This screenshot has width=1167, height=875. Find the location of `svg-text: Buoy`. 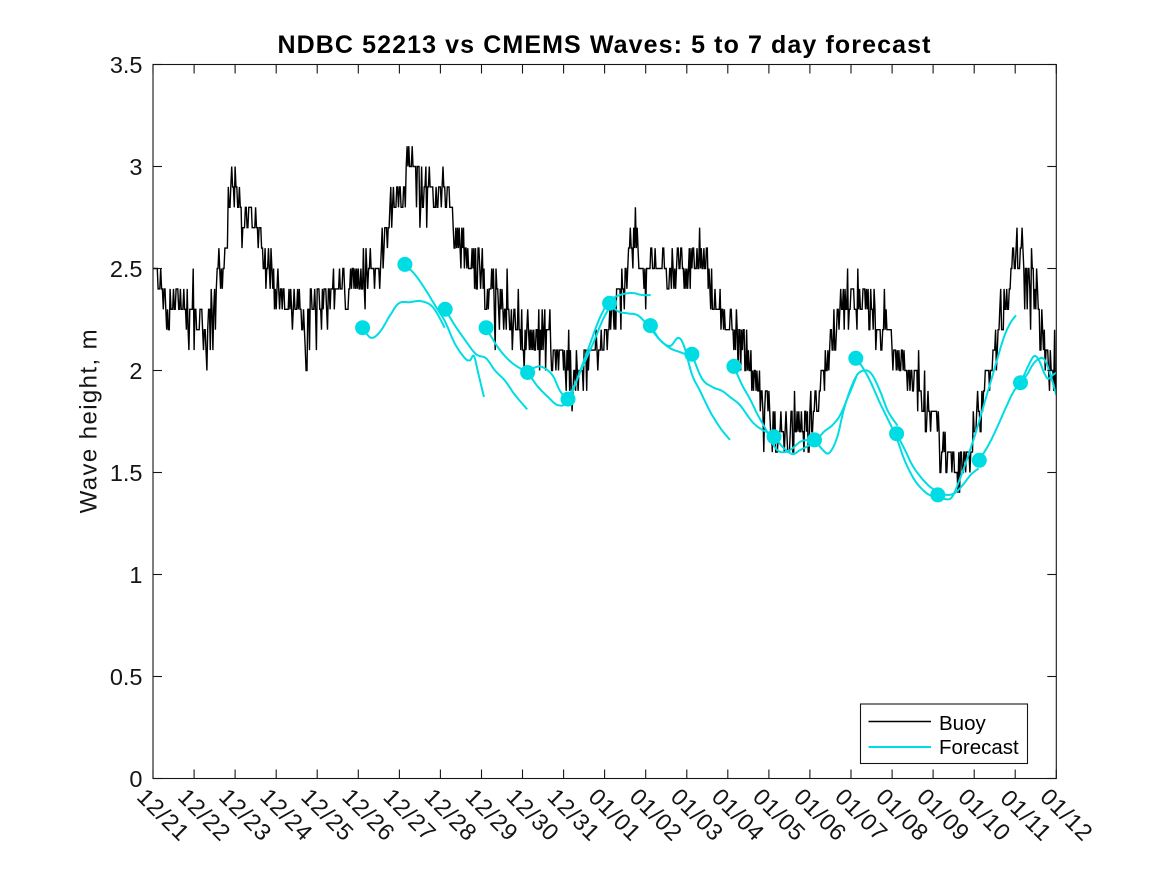

svg-text: Buoy is located at coordinates (962, 723).